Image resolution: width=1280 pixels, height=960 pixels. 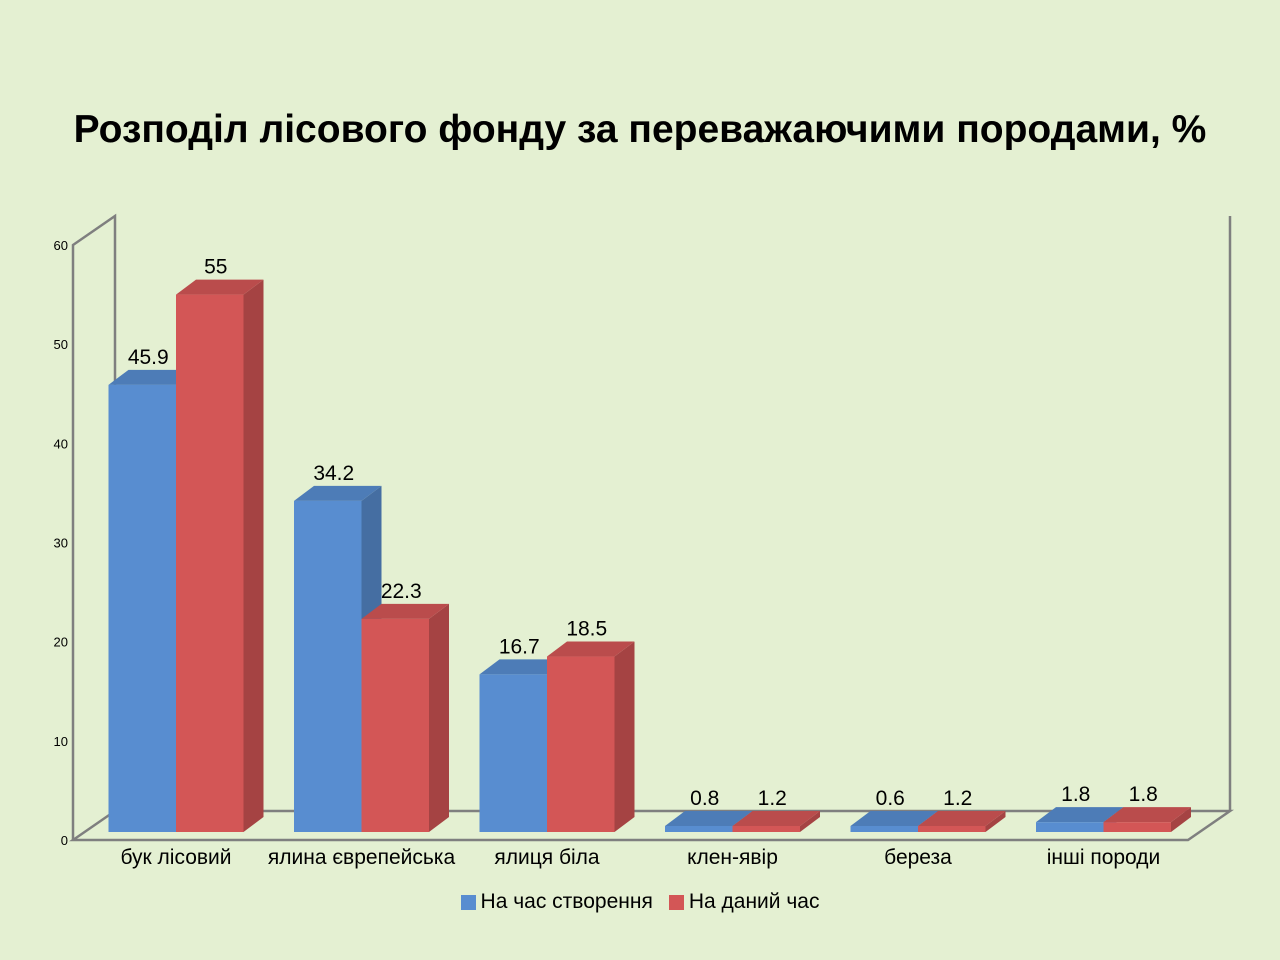 What do you see at coordinates (64, 840) in the screenshot?
I see `y-tick-label: 0` at bounding box center [64, 840].